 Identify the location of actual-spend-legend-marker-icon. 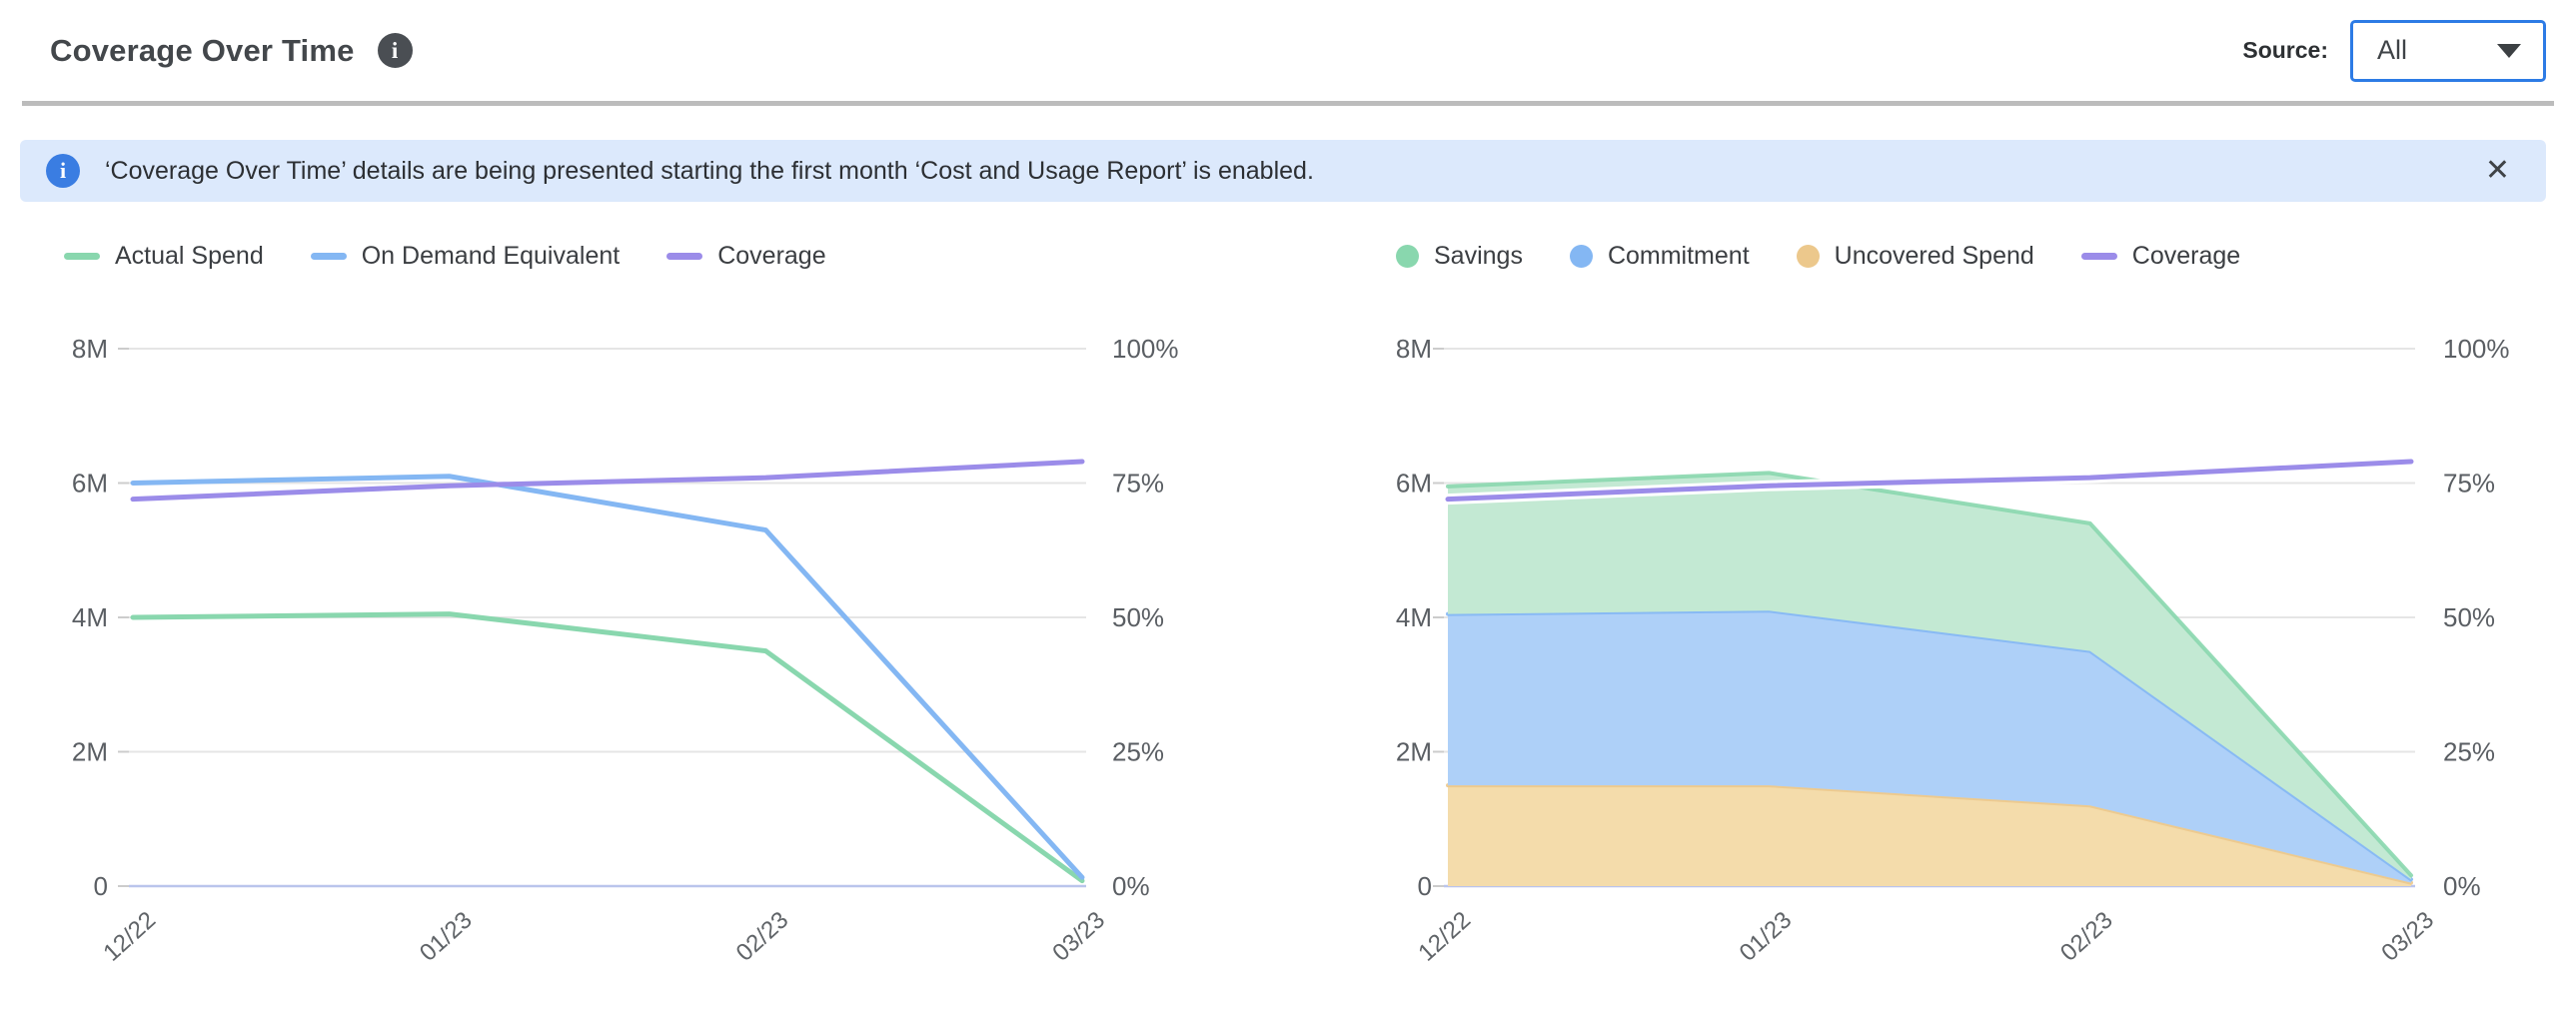
(82, 256).